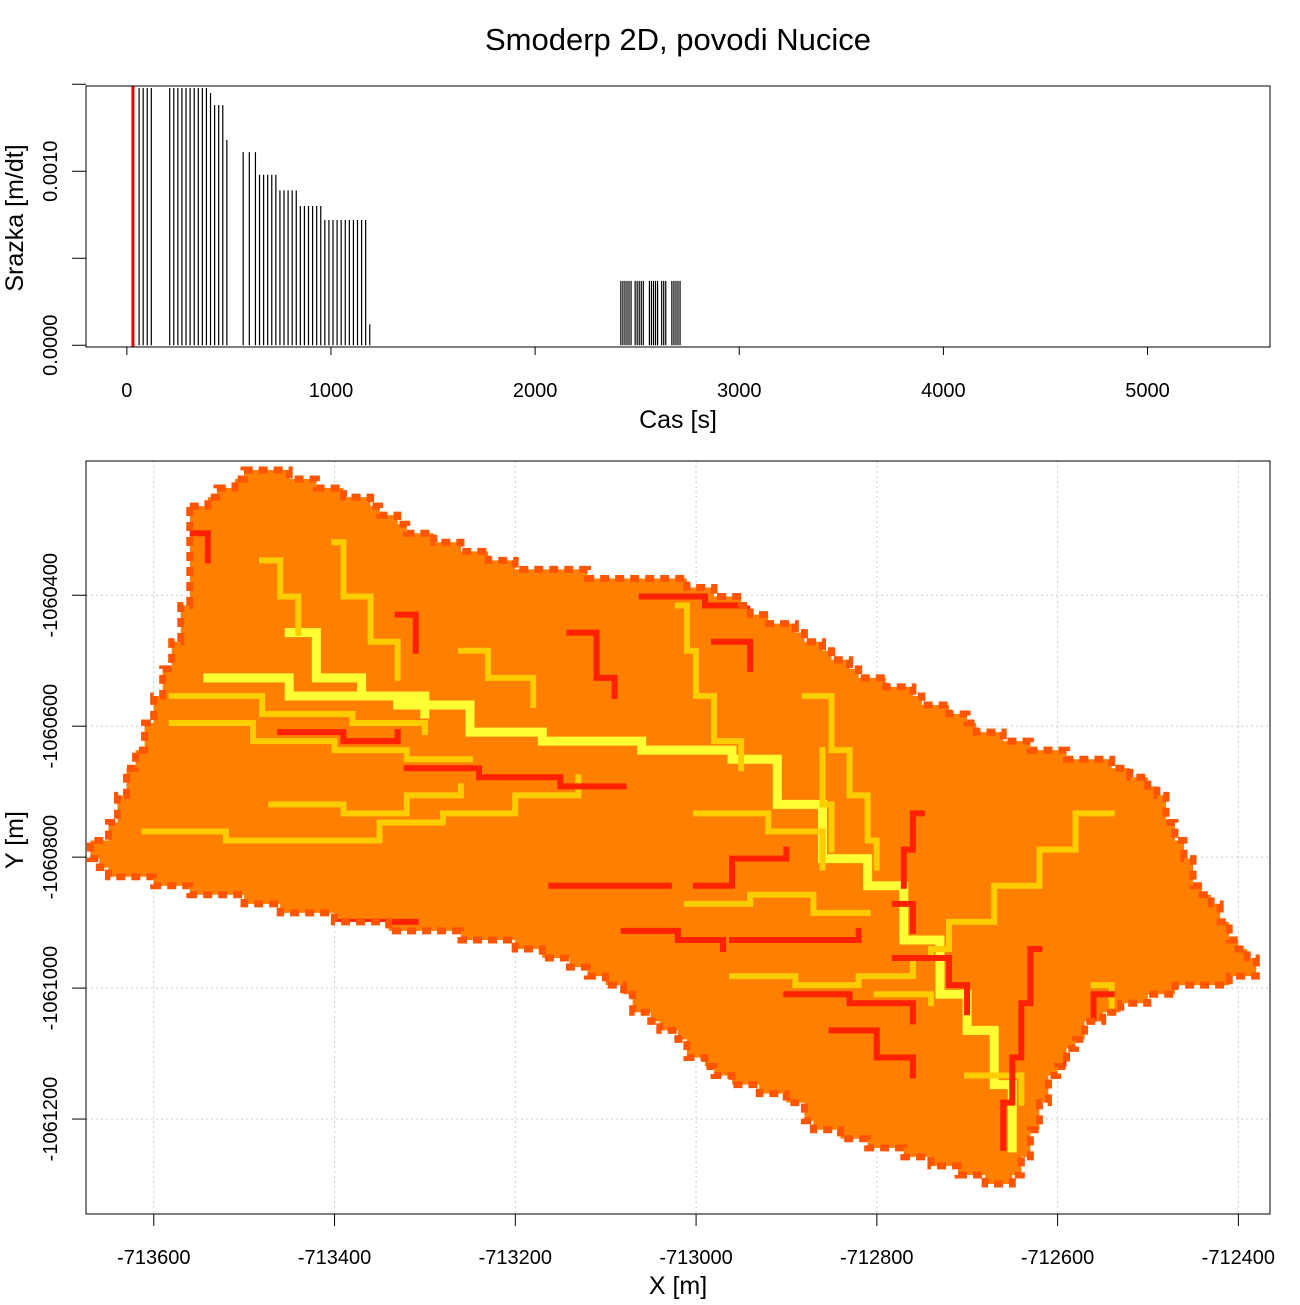 This screenshot has height=1305, width=1300. Describe the element at coordinates (126, 391) in the screenshot. I see `x-tick-label: 0` at that location.